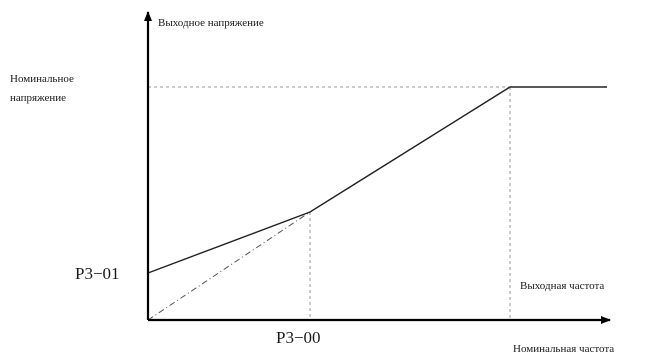 This screenshot has height=355, width=660. What do you see at coordinates (42, 79) in the screenshot?
I see `rated-voltage-label-line1: Номинальное` at bounding box center [42, 79].